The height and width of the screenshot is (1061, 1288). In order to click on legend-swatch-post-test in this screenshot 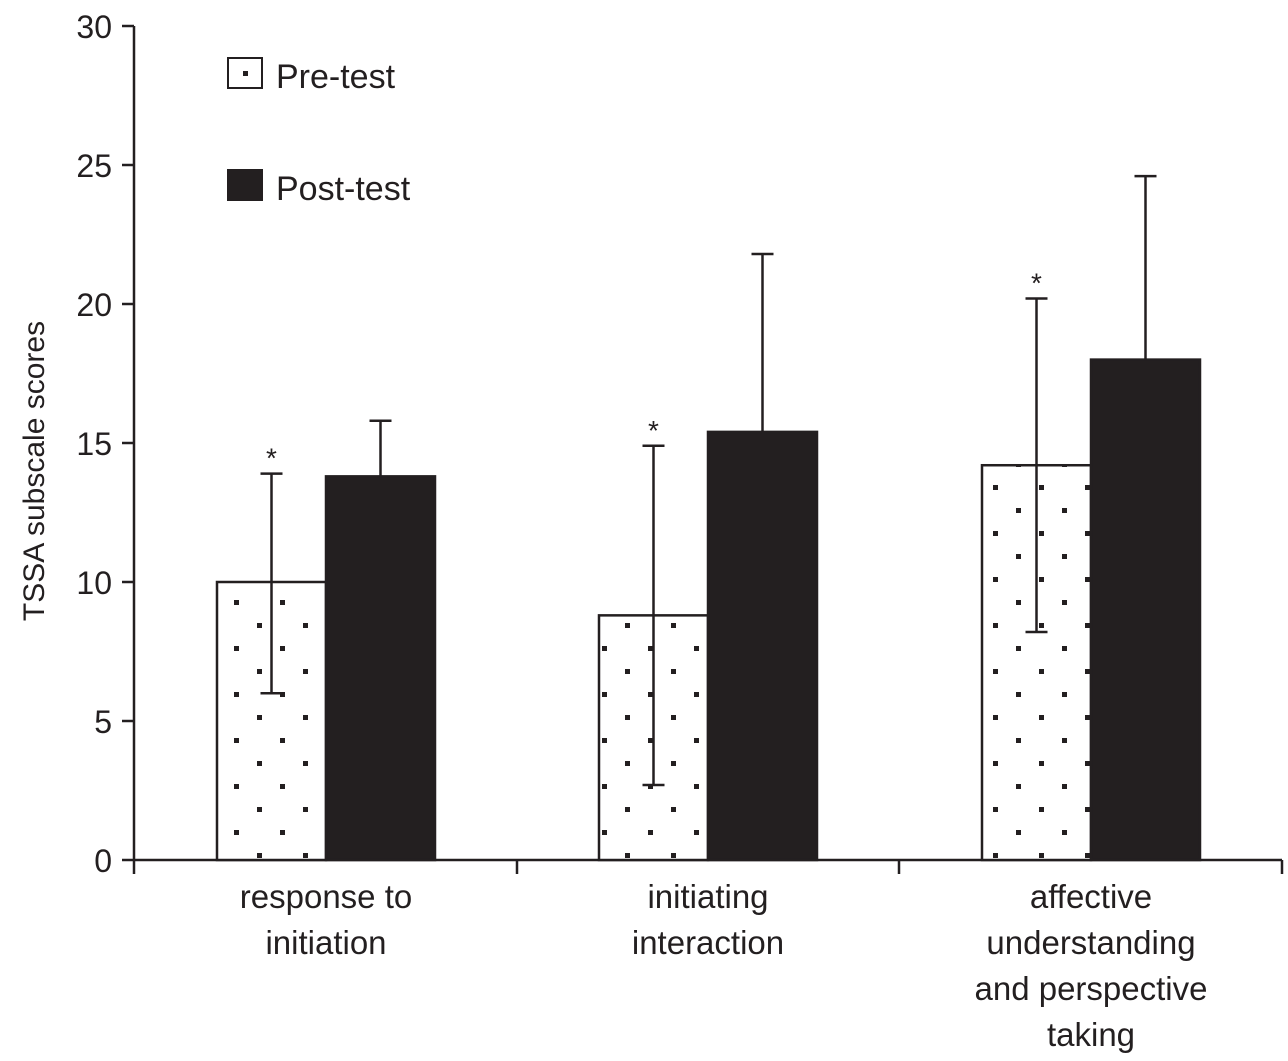, I will do `click(245, 185)`.